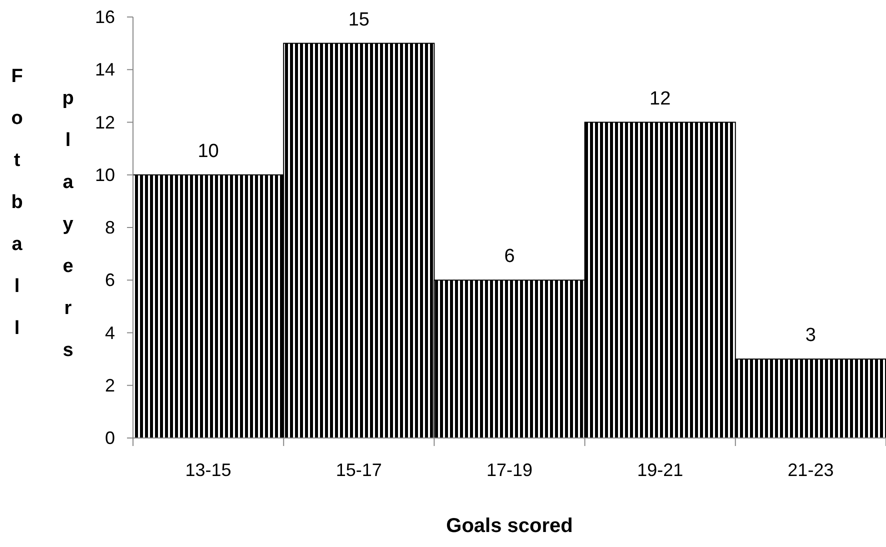  I want to click on y-tick-label: 14, so click(104, 70).